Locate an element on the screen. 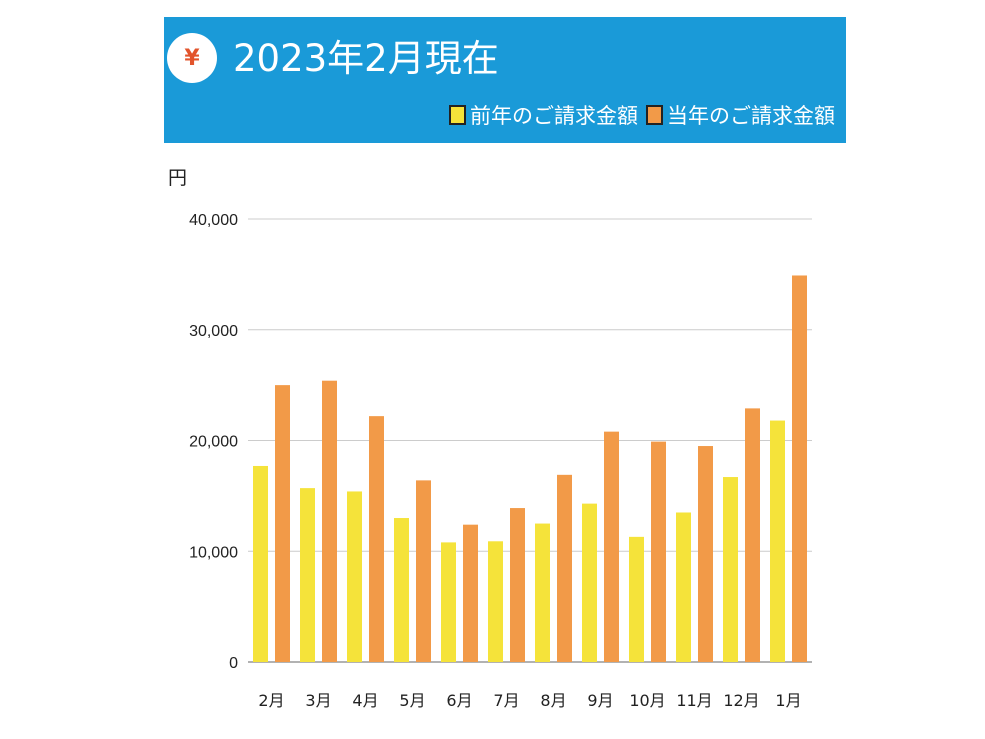  y-tick-label: 40,000 is located at coordinates (213, 220).